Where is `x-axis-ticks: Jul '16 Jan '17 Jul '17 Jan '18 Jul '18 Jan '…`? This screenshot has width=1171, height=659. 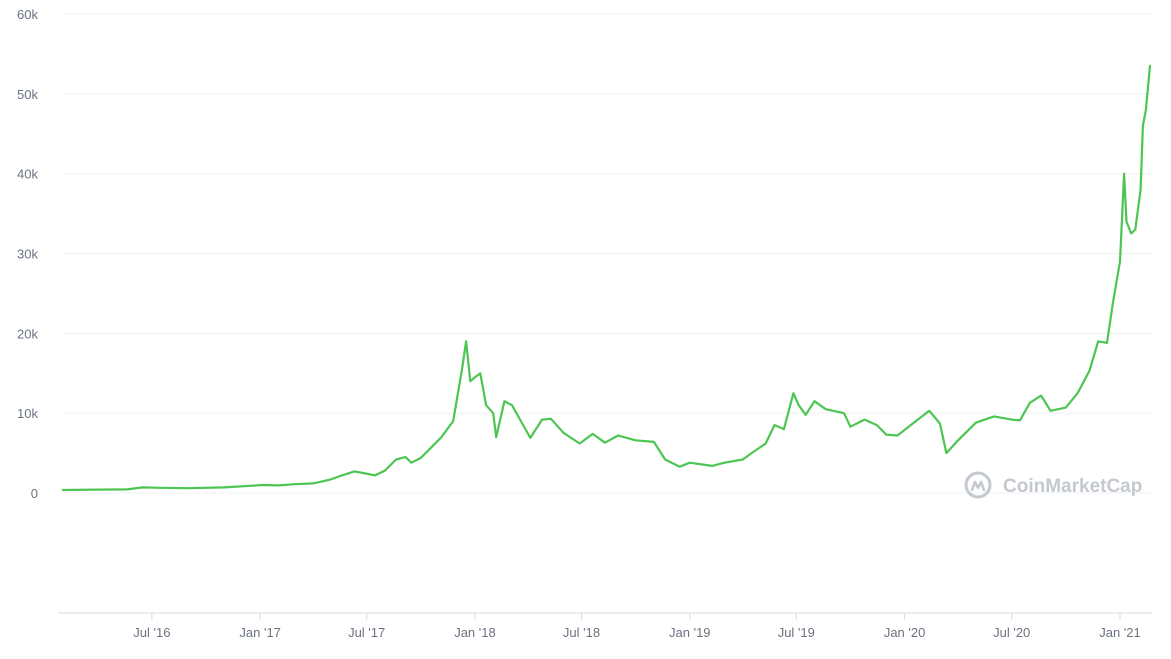 x-axis-ticks: Jul '16 Jan '17 Jul '17 Jan '18 Jul '18 Jan '… is located at coordinates (637, 626).